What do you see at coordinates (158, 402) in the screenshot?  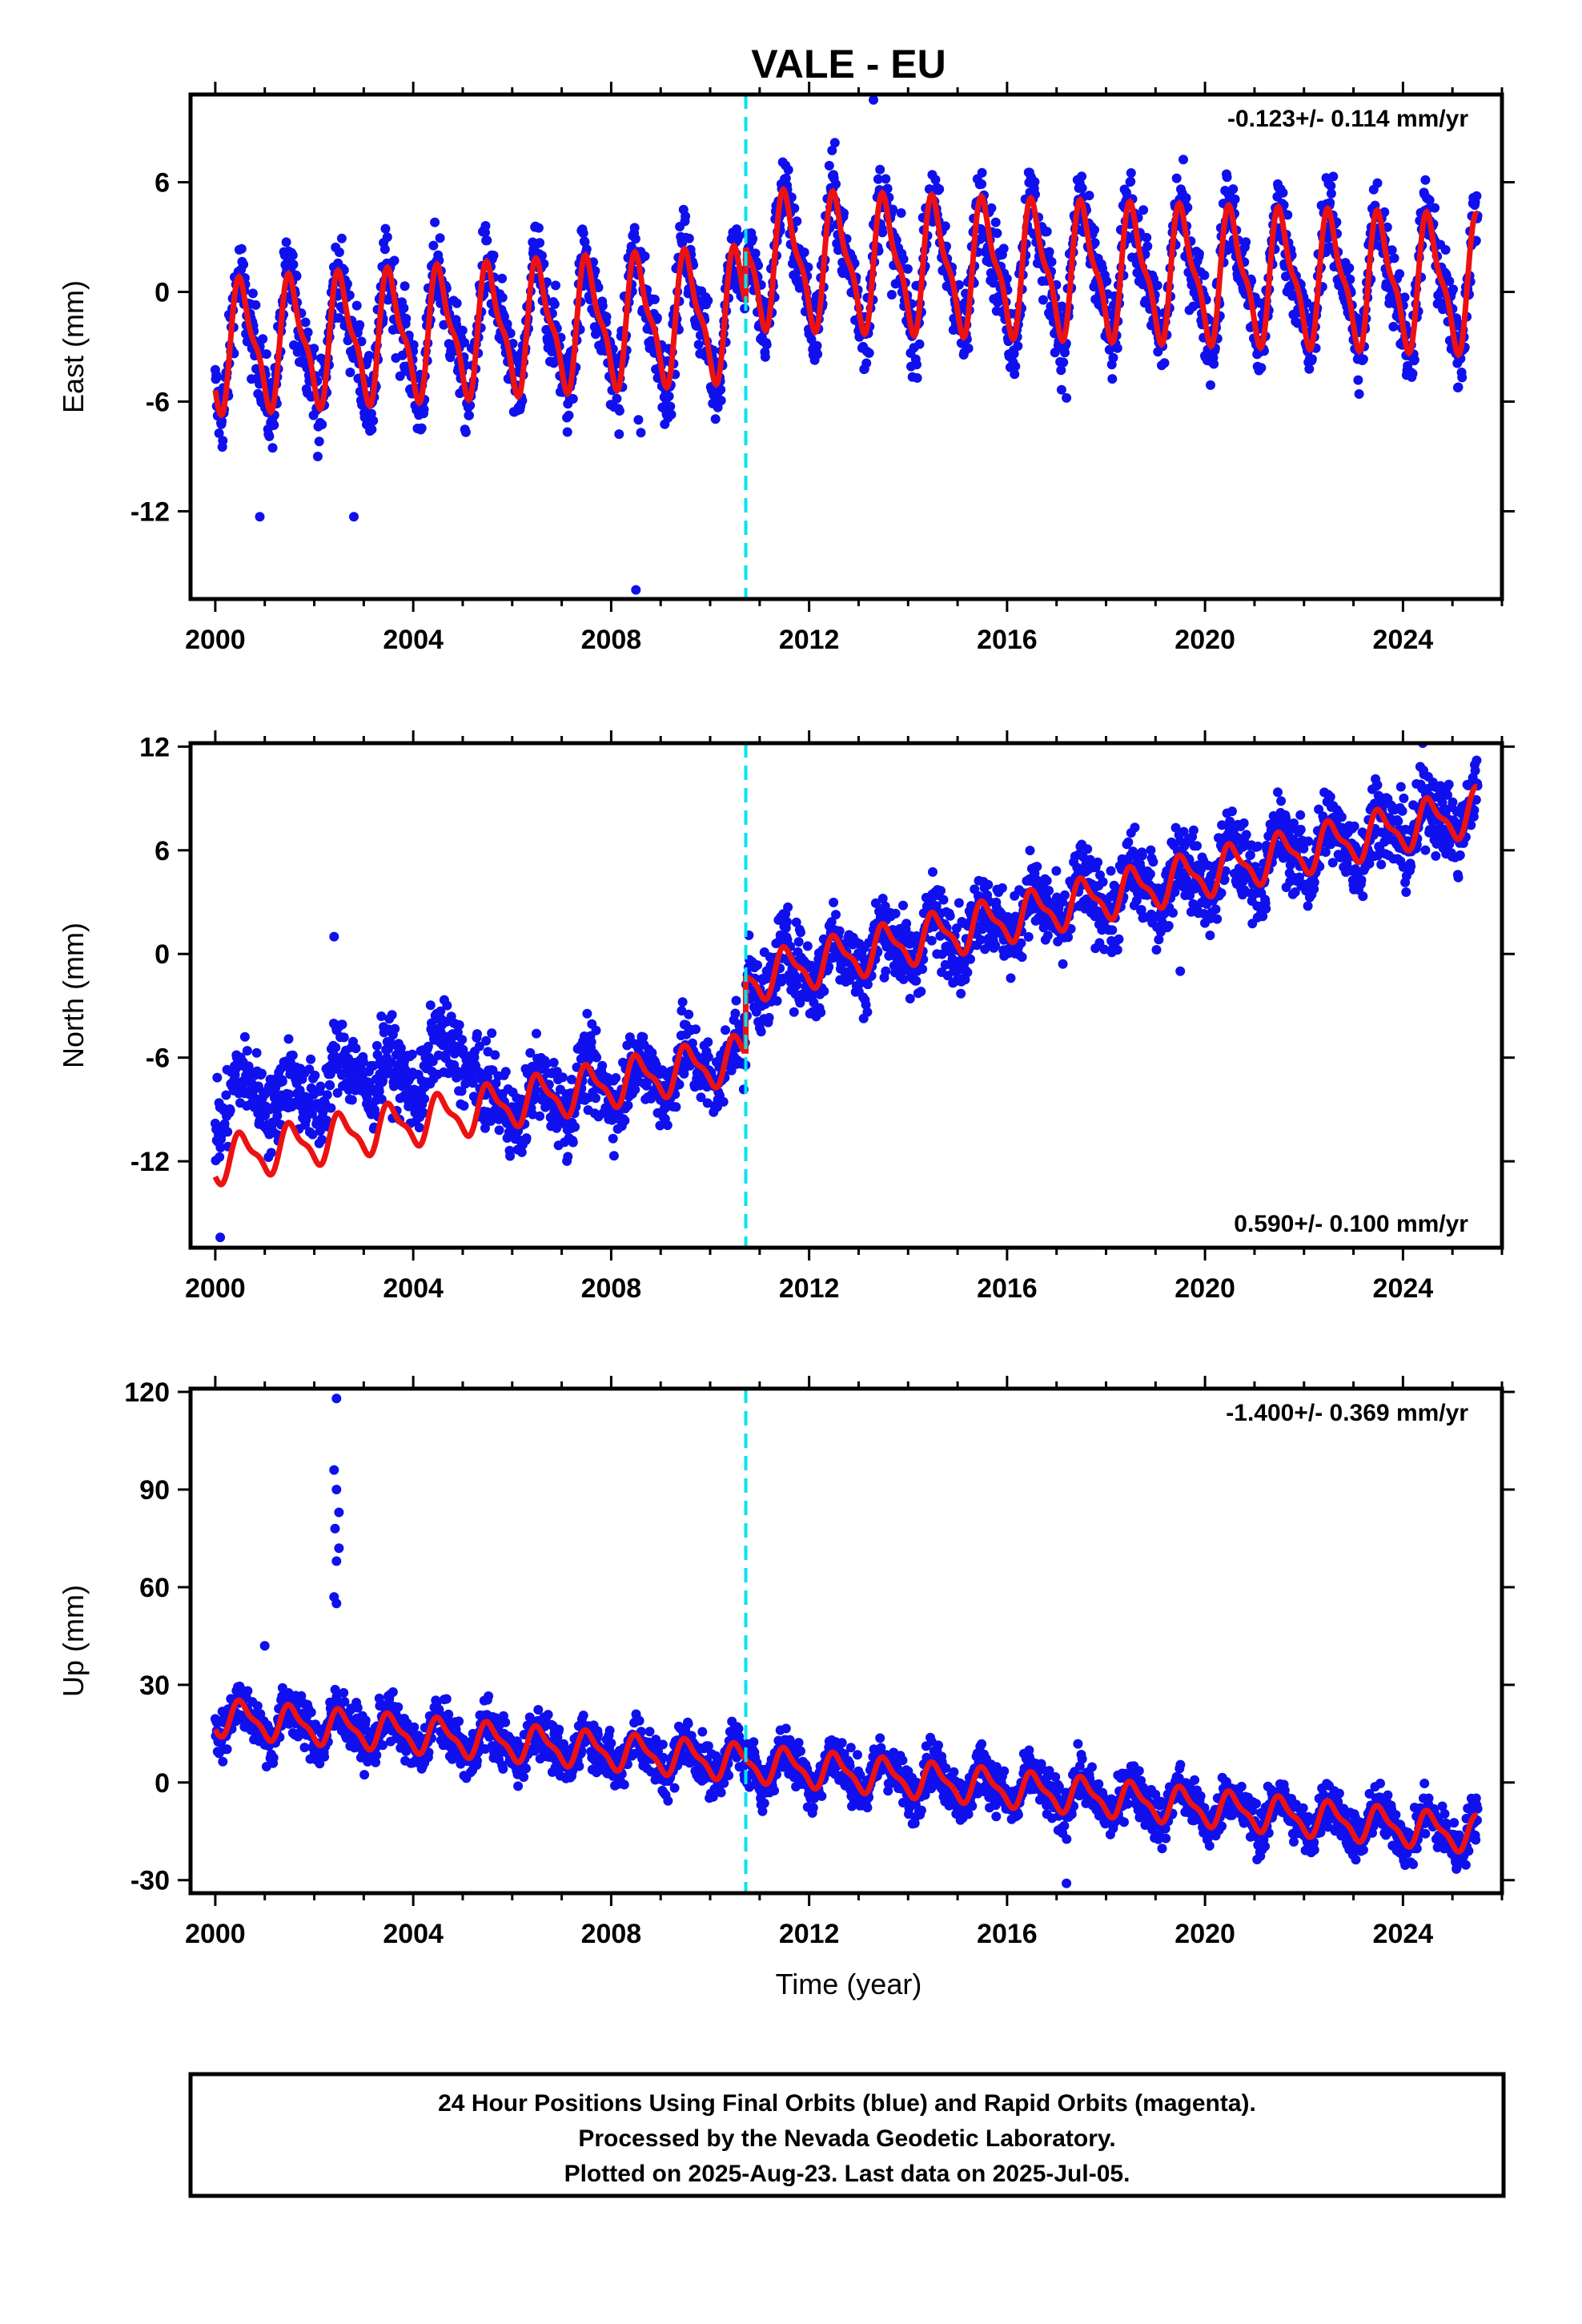 I see `y-tick-label: -6` at bounding box center [158, 402].